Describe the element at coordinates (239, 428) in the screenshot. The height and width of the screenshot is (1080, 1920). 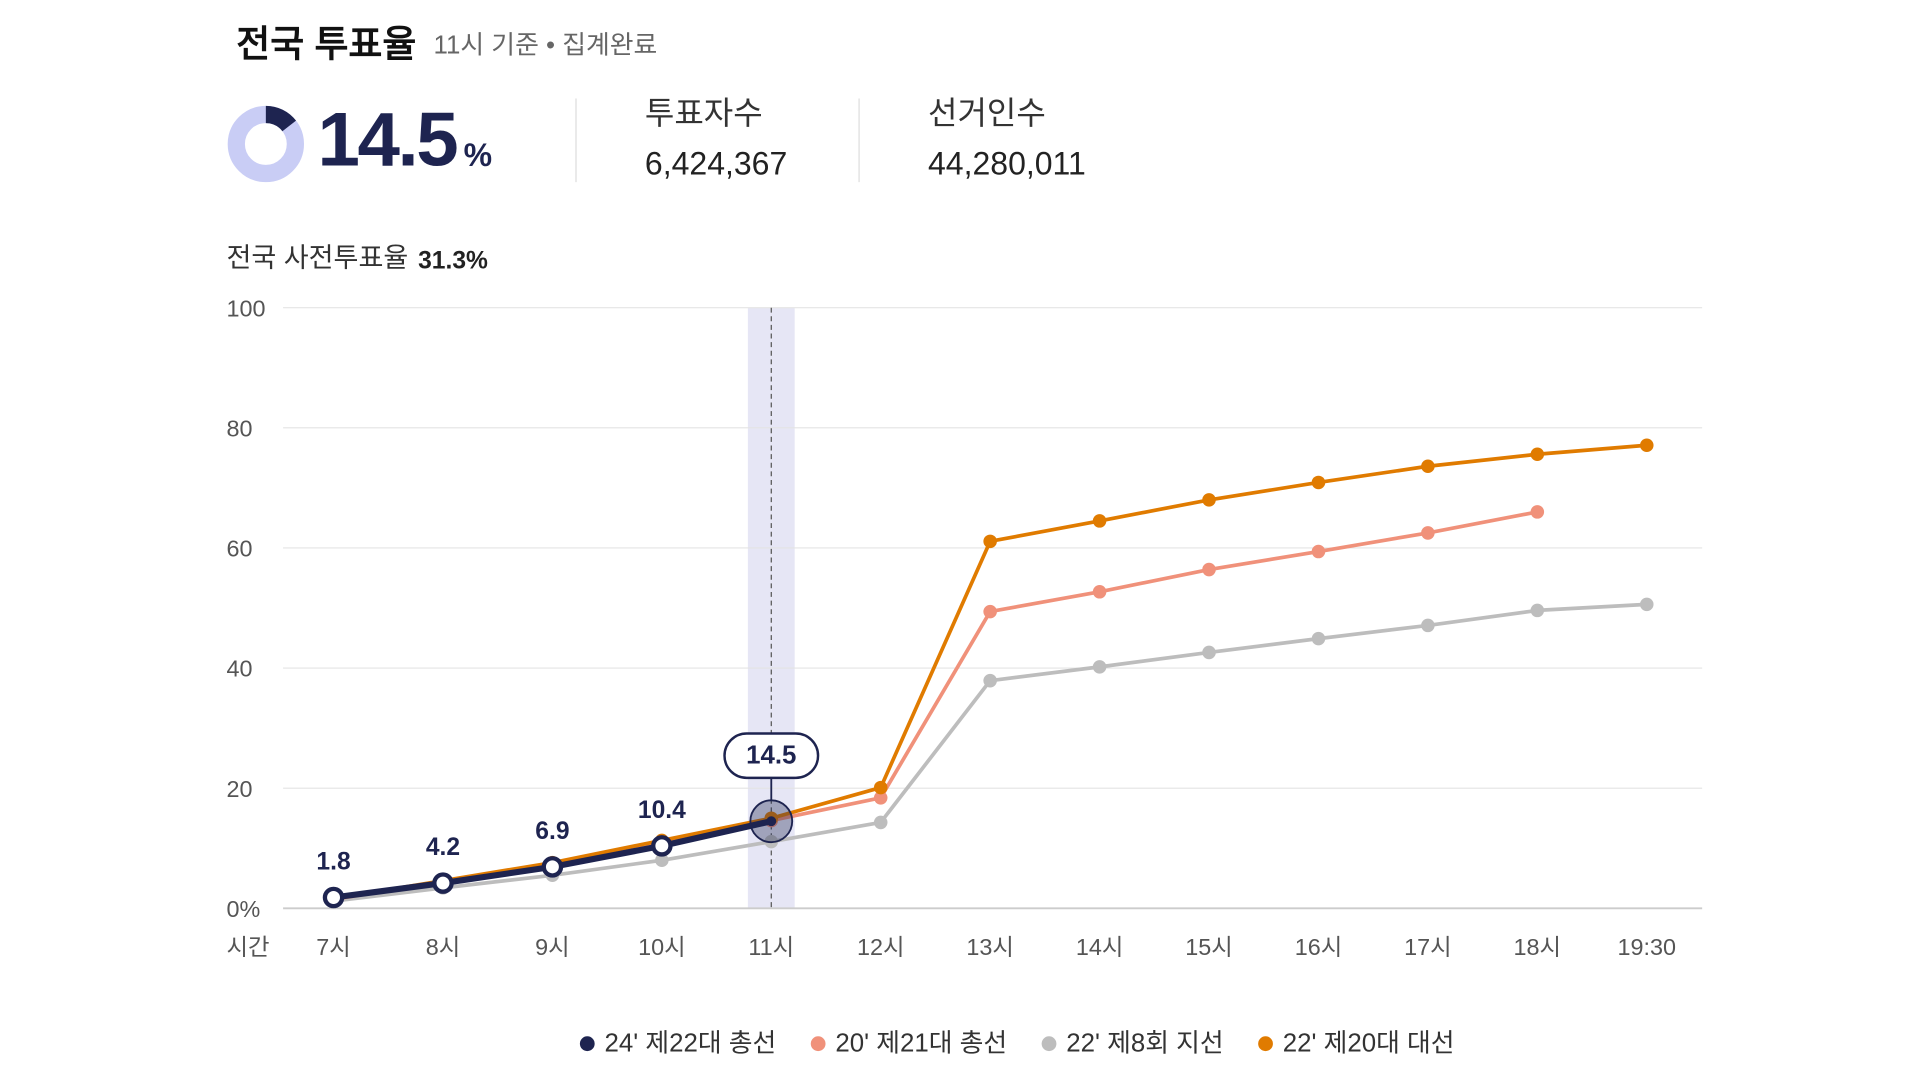
I see `y-tick-label: 80` at that location.